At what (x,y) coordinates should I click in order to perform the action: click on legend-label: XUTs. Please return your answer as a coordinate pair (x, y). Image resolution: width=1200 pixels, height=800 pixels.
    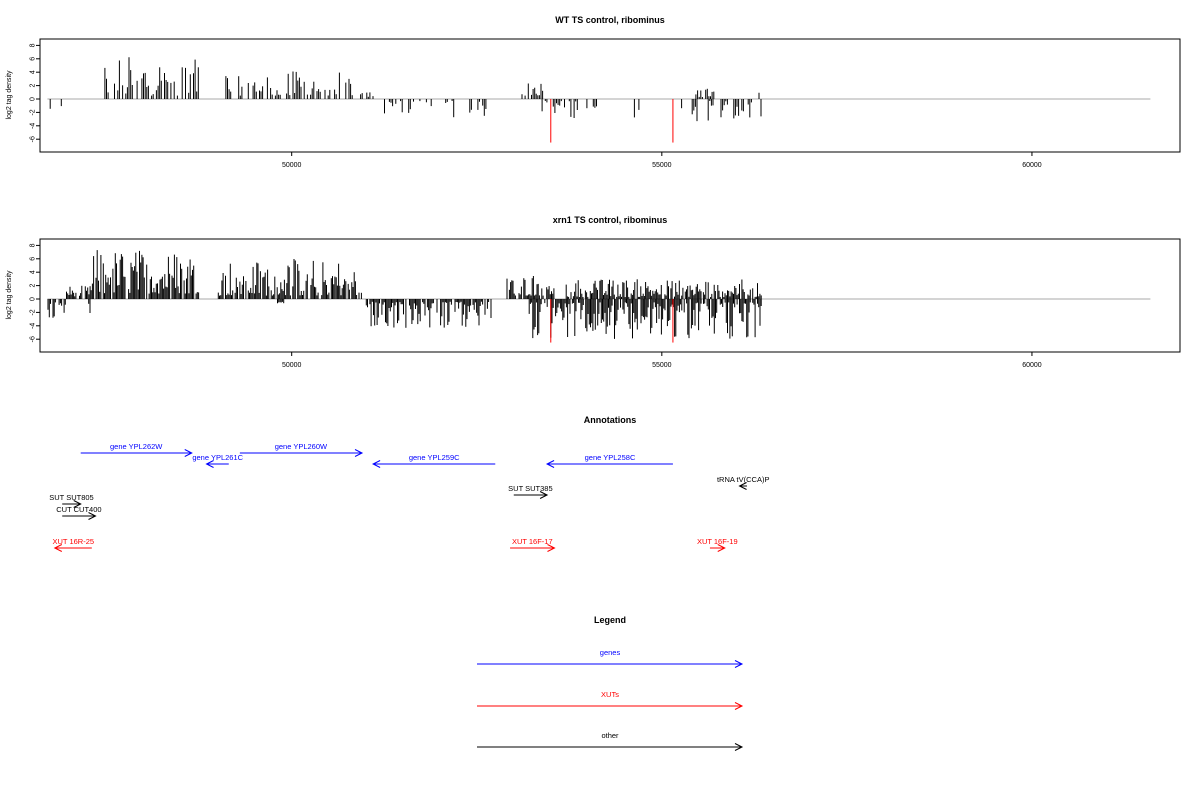
    Looking at the image, I should click on (610, 694).